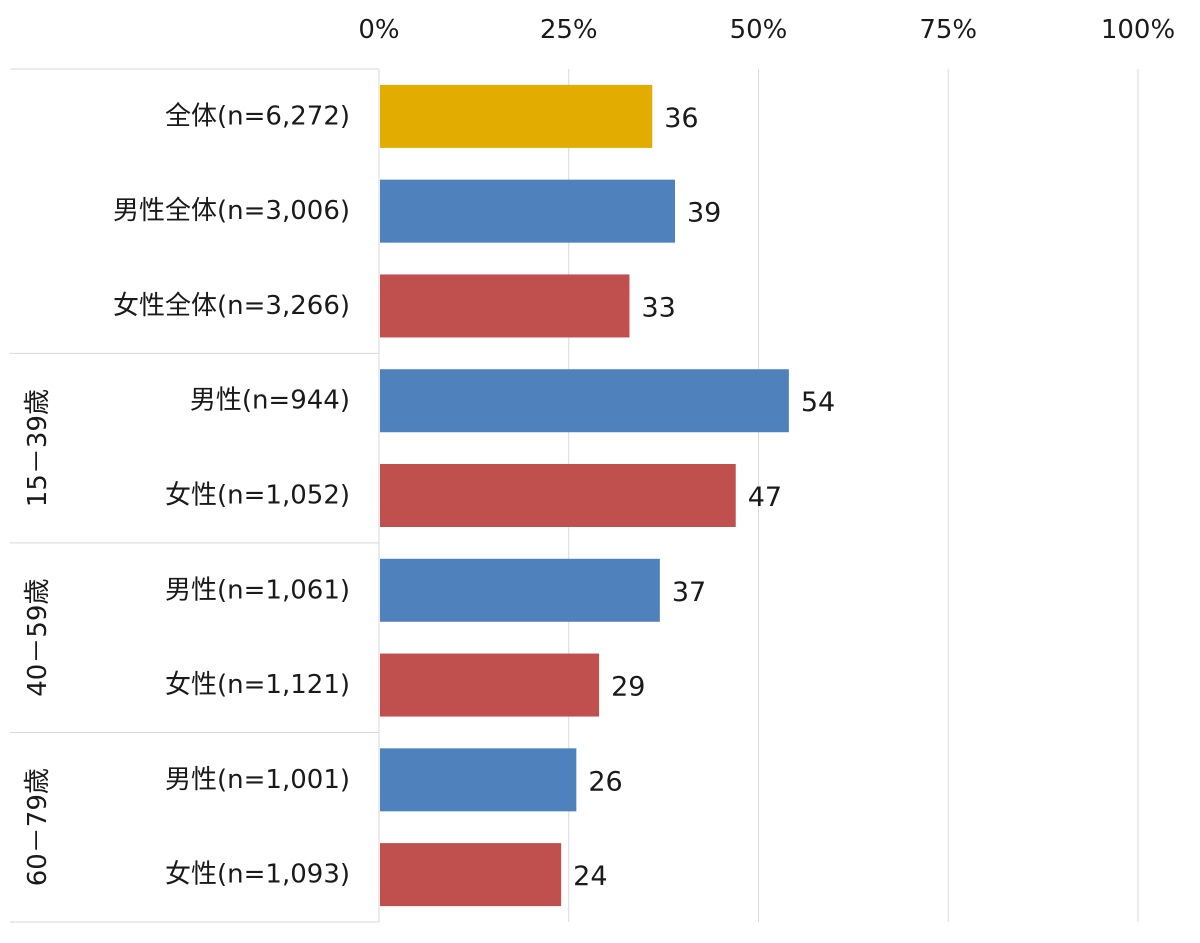  I want to click on value-label: 39, so click(704, 213).